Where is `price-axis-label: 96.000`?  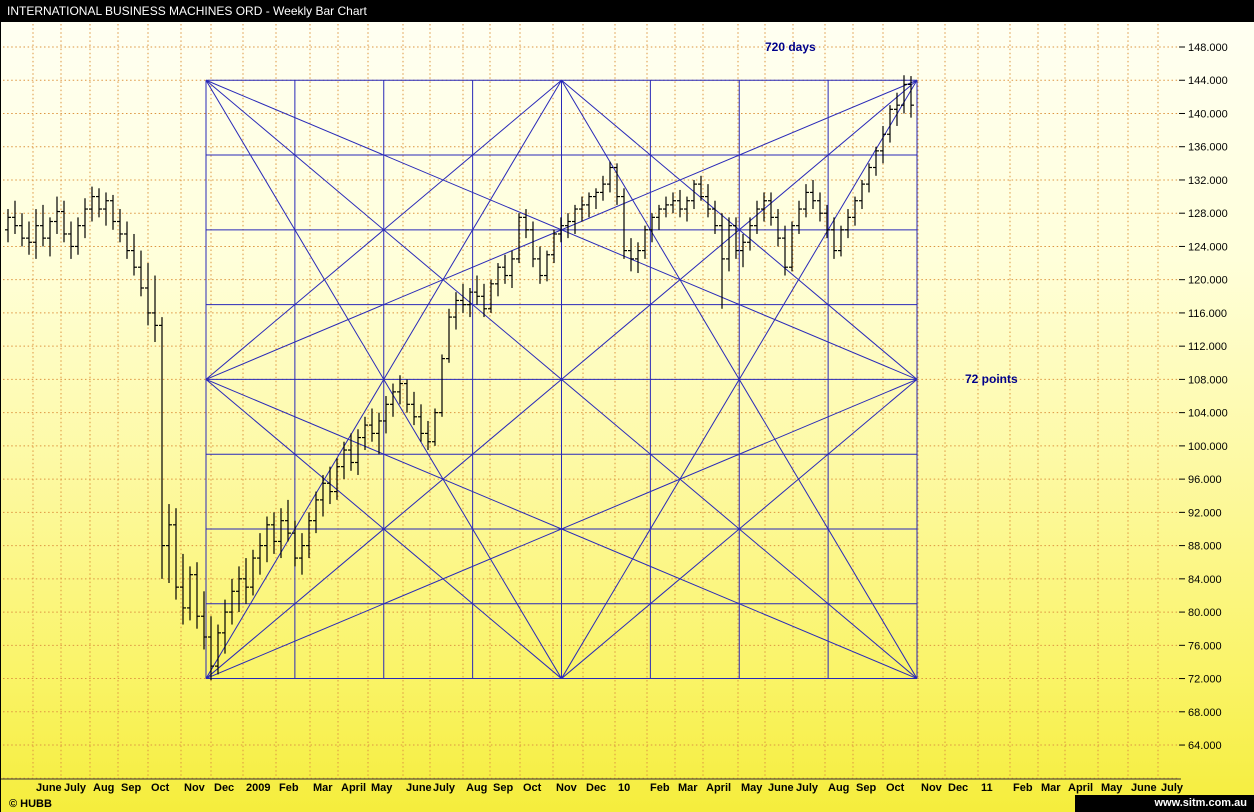 price-axis-label: 96.000 is located at coordinates (1205, 480).